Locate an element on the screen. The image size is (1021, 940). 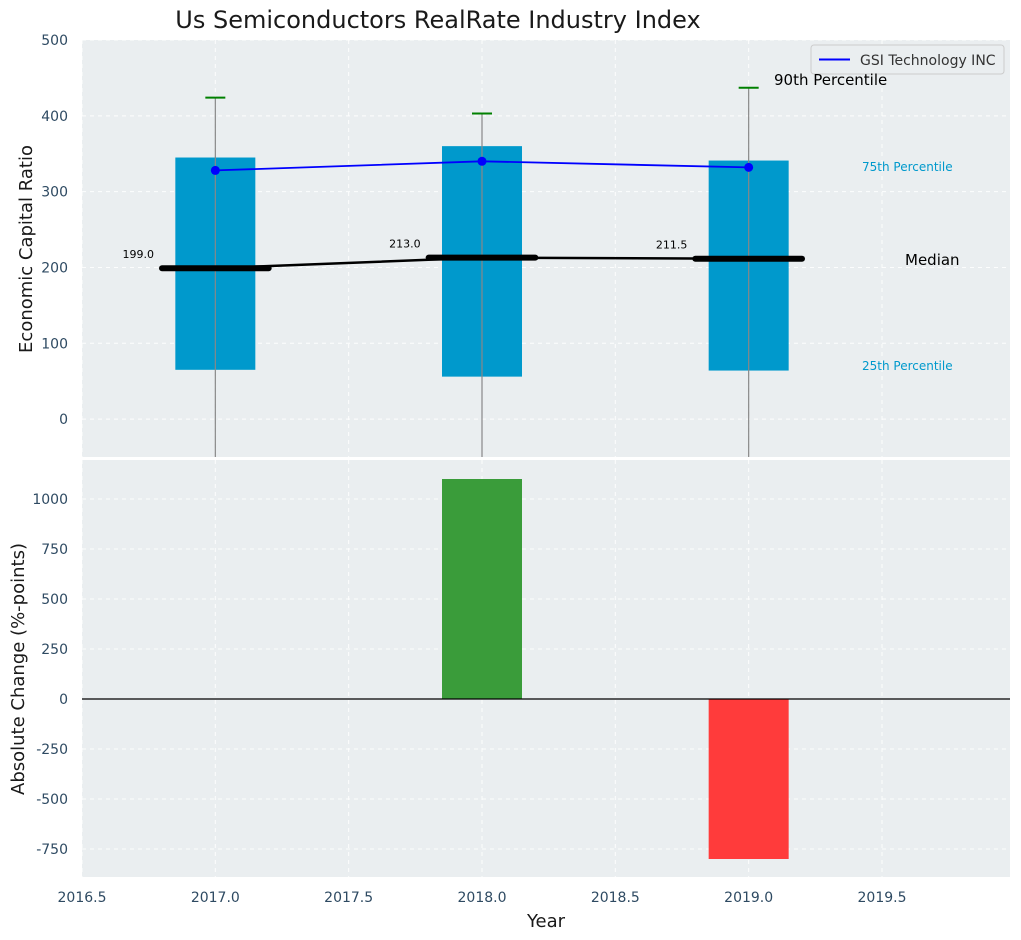
top-y-tick-label: 500 is located at coordinates (54, 41).